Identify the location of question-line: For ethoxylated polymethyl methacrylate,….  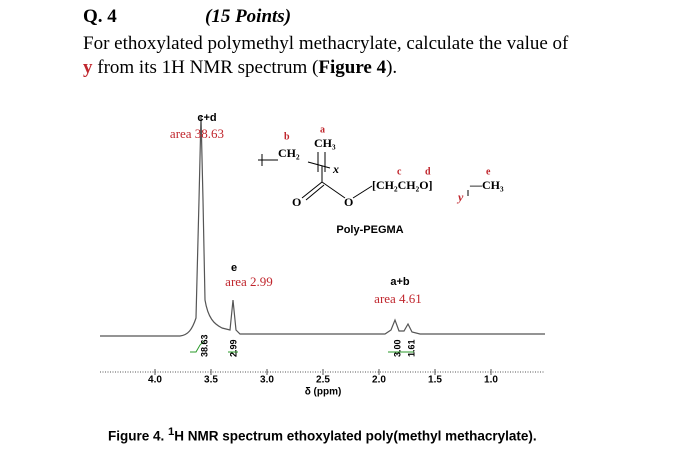
(326, 43).